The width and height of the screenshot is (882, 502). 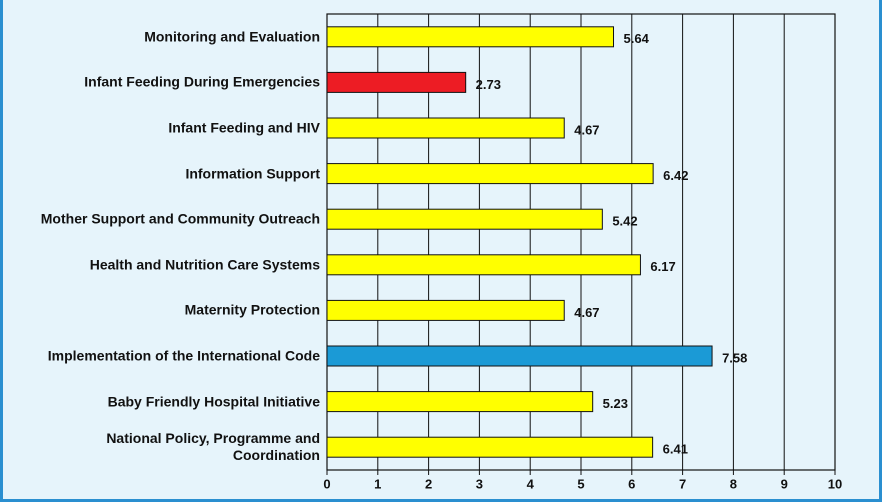 What do you see at coordinates (377, 483) in the screenshot?
I see `x-tick-label: 1` at bounding box center [377, 483].